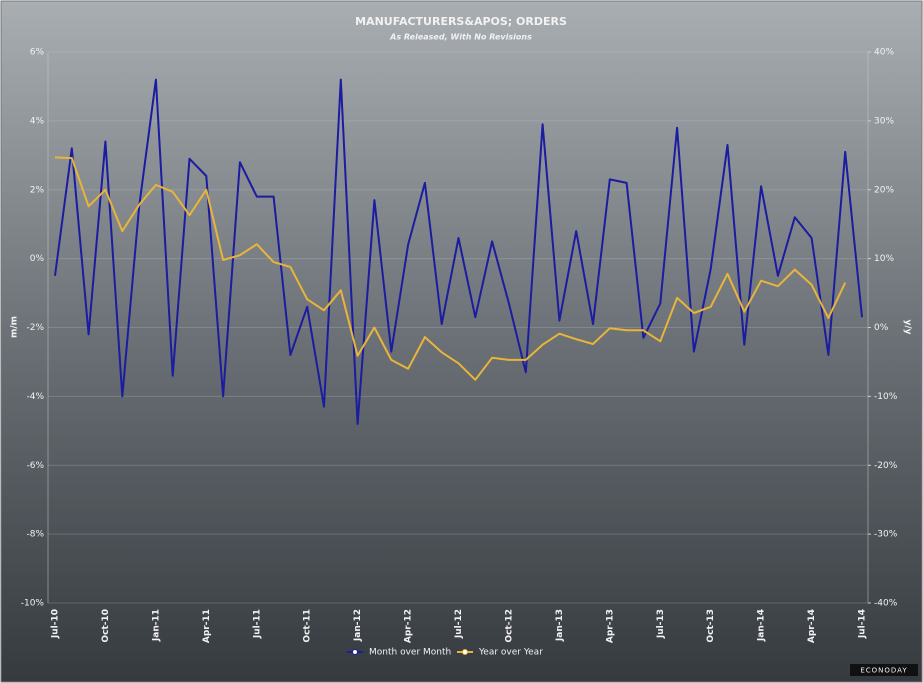 Image resolution: width=923 pixels, height=683 pixels. I want to click on y-tick-label: -6%, so click(35, 466).